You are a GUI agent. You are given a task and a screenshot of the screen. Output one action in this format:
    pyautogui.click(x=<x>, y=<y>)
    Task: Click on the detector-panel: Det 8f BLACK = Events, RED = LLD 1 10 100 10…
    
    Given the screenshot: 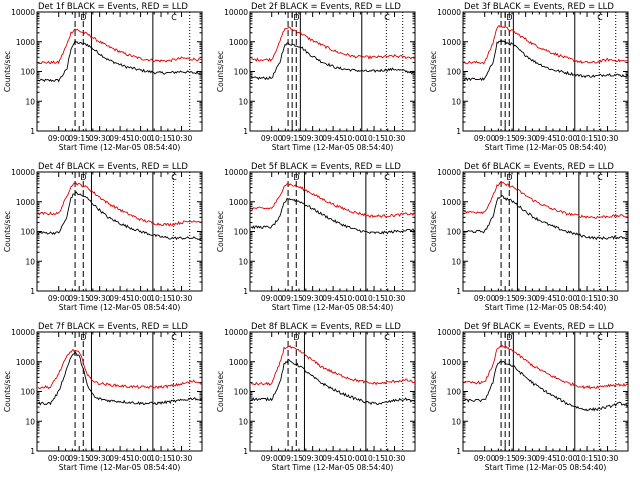 What is the action you would take?
    pyautogui.click(x=316, y=397)
    